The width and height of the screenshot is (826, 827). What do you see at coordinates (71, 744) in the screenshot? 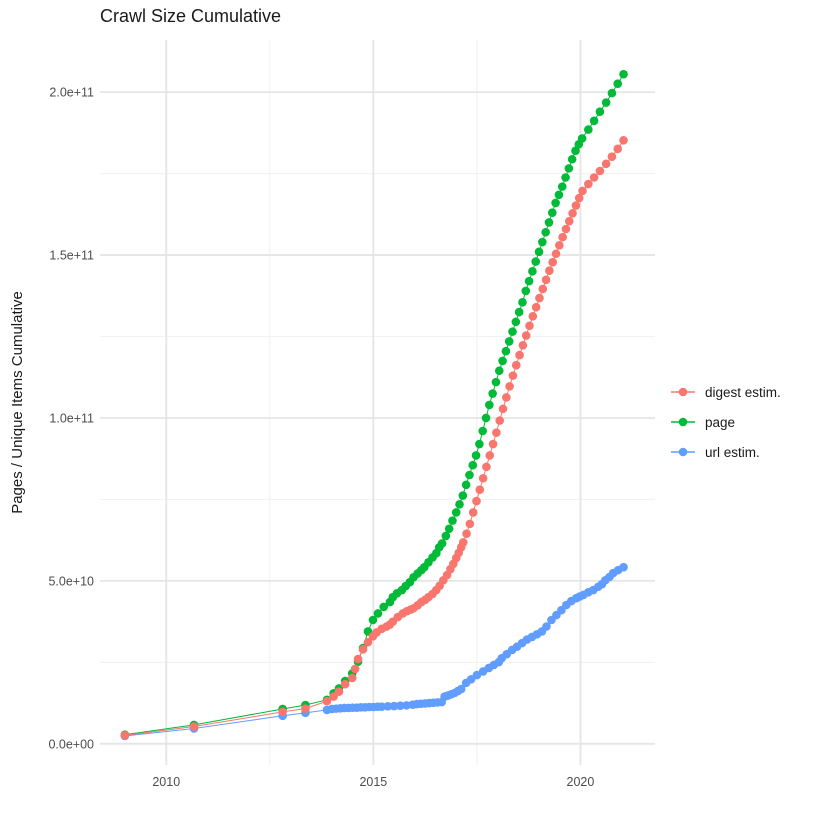
I see `y-tick-label: 0.0e+00` at bounding box center [71, 744].